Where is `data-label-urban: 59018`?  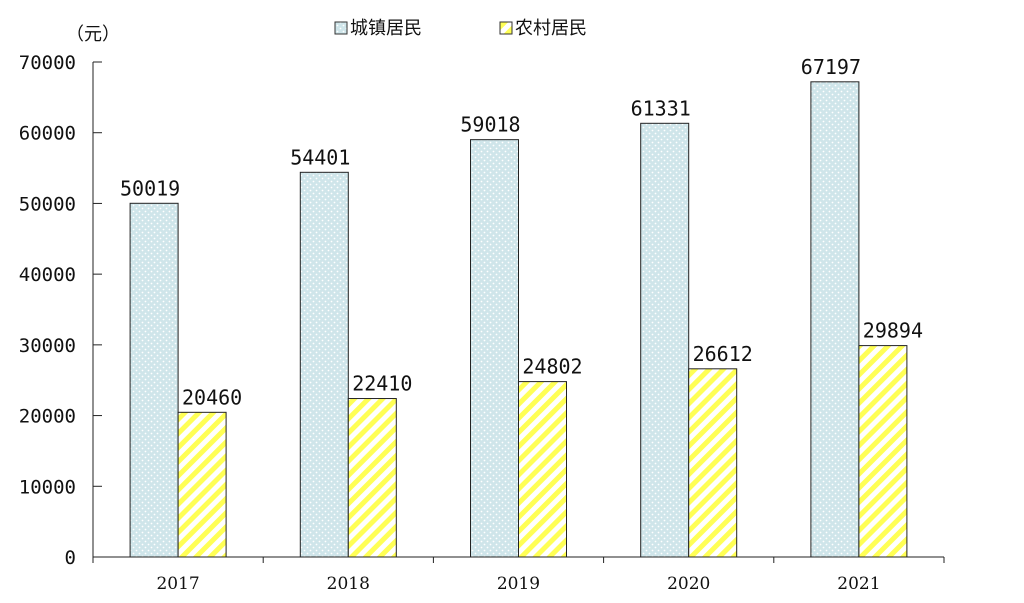 data-label-urban: 59018 is located at coordinates (490, 125).